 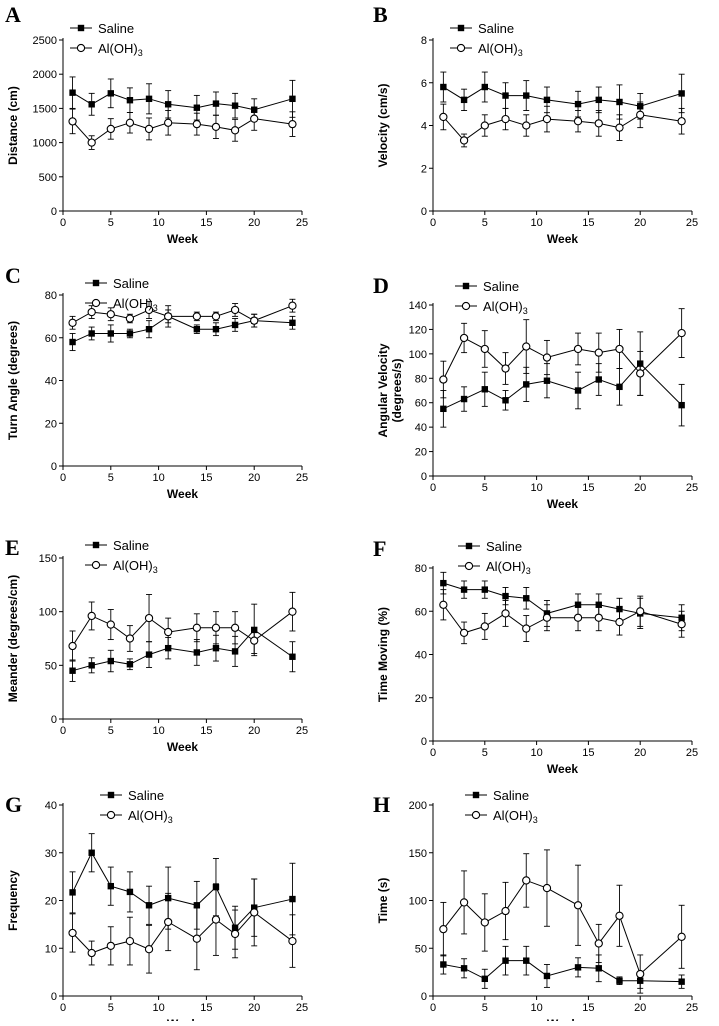 What do you see at coordinates (421, 404) in the screenshot?
I see `y-tick-label: 60` at bounding box center [421, 404].